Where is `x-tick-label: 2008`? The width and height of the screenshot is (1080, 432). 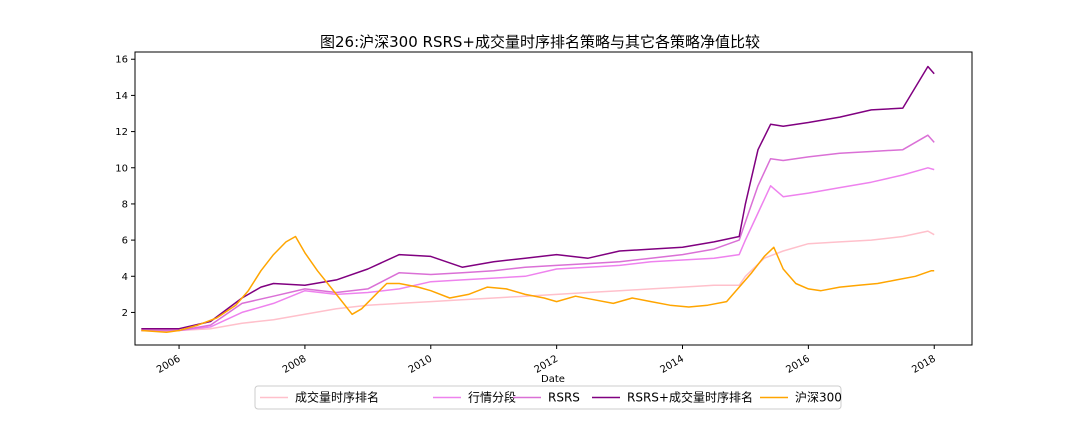 x-tick-label: 2008 is located at coordinates (295, 365).